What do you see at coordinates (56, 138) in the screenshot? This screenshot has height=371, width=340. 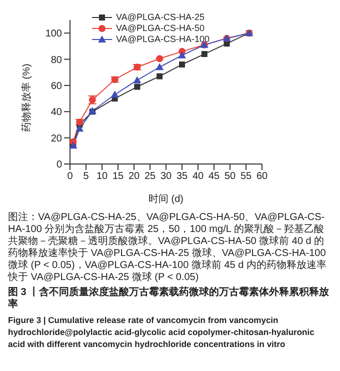 I see `y-tick-label: 20` at bounding box center [56, 138].